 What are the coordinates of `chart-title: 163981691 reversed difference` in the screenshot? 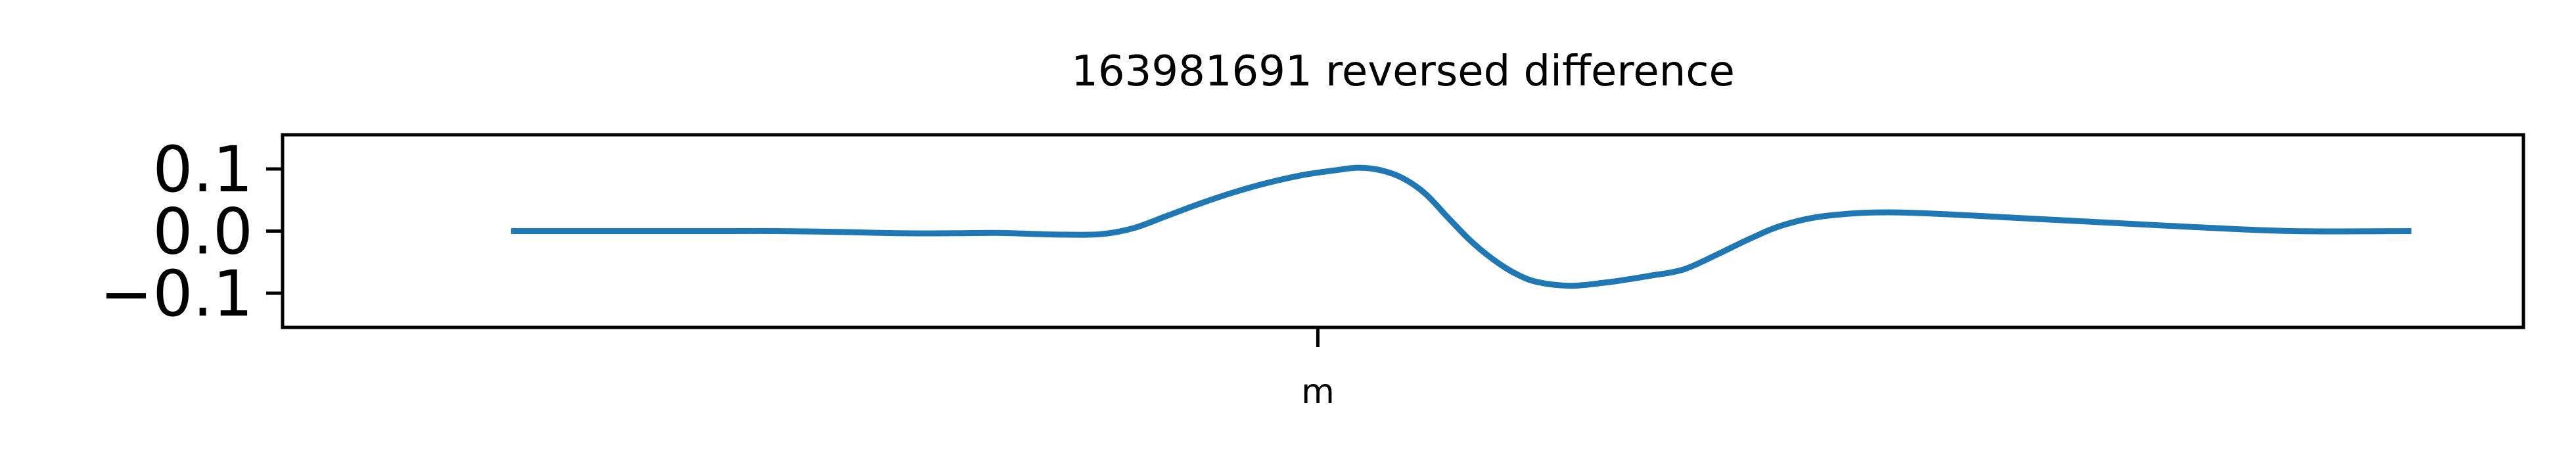 It's located at (1403, 71).